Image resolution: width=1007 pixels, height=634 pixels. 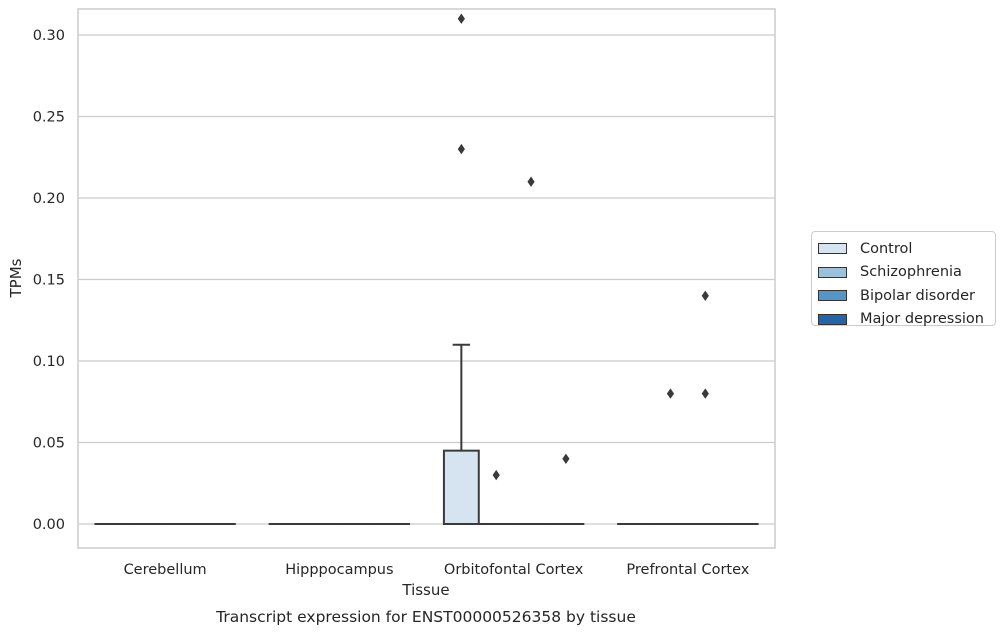 What do you see at coordinates (911, 272) in the screenshot?
I see `legend-label: Schizophrenia` at bounding box center [911, 272].